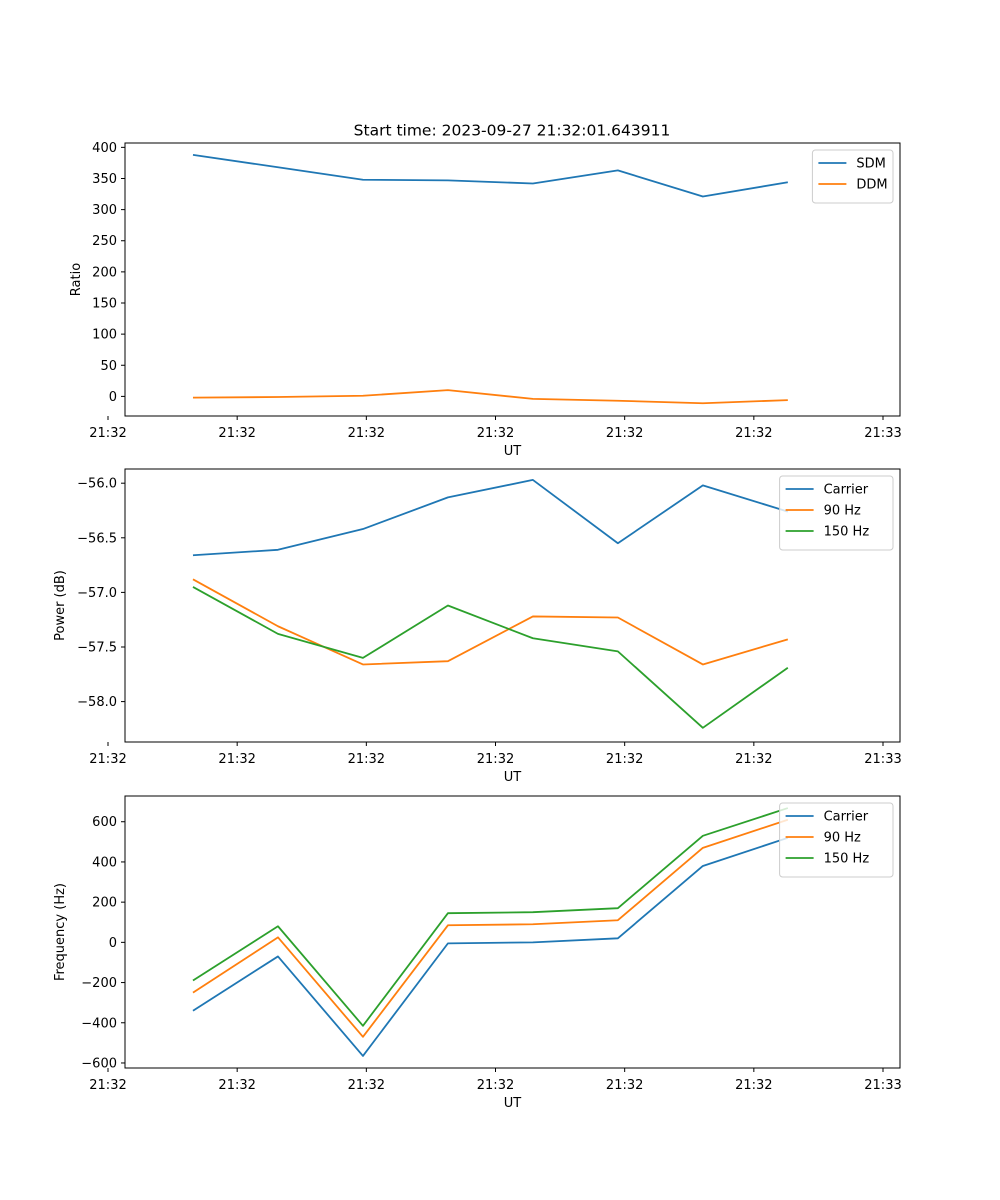 Image resolution: width=1000 pixels, height=1200 pixels. Describe the element at coordinates (99, 1063) in the screenshot. I see `y-tick-label: −600` at that location.